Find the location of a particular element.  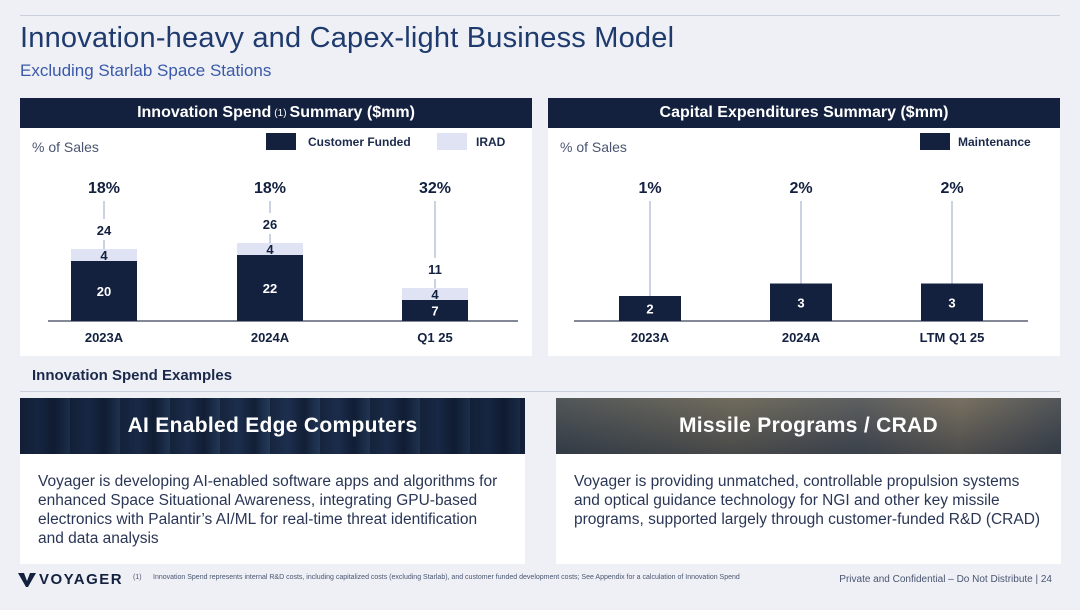

missile-card-title: Missile Programs / CRAD is located at coordinates (808, 425).